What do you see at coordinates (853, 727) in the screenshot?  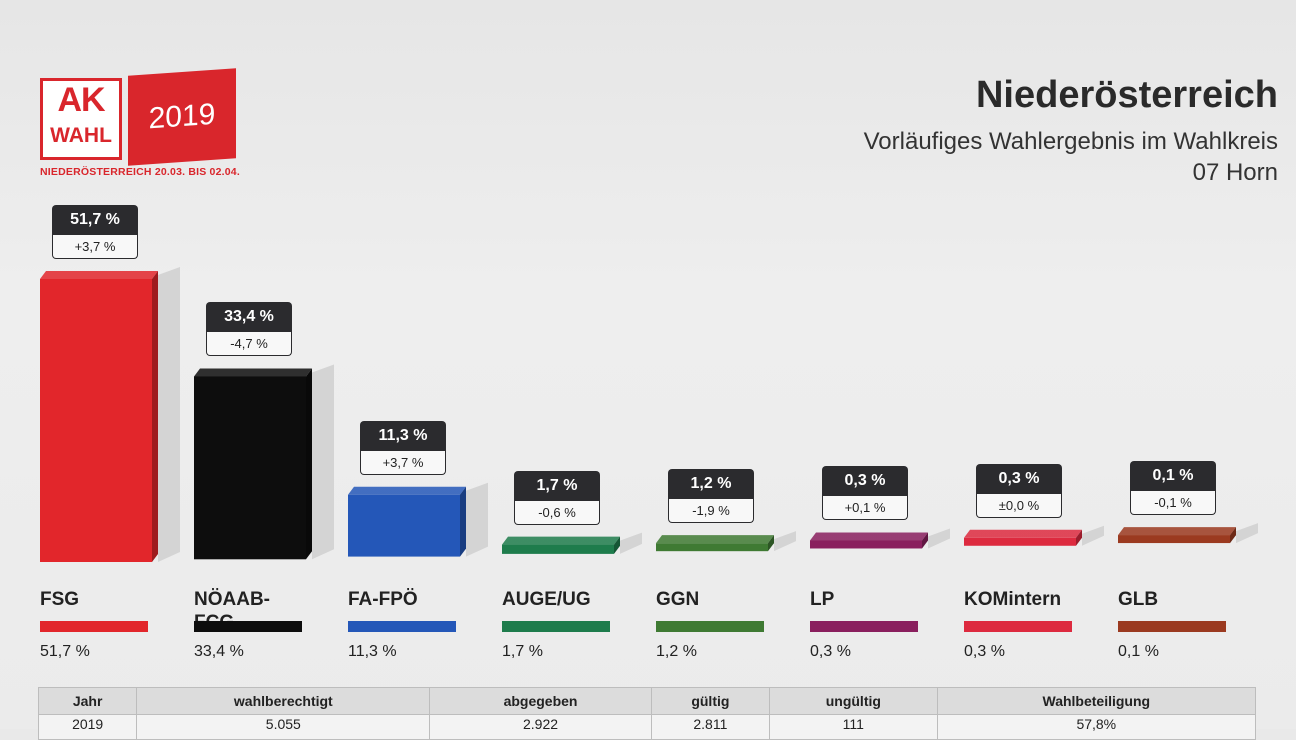 I see `table-cell: 111` at bounding box center [853, 727].